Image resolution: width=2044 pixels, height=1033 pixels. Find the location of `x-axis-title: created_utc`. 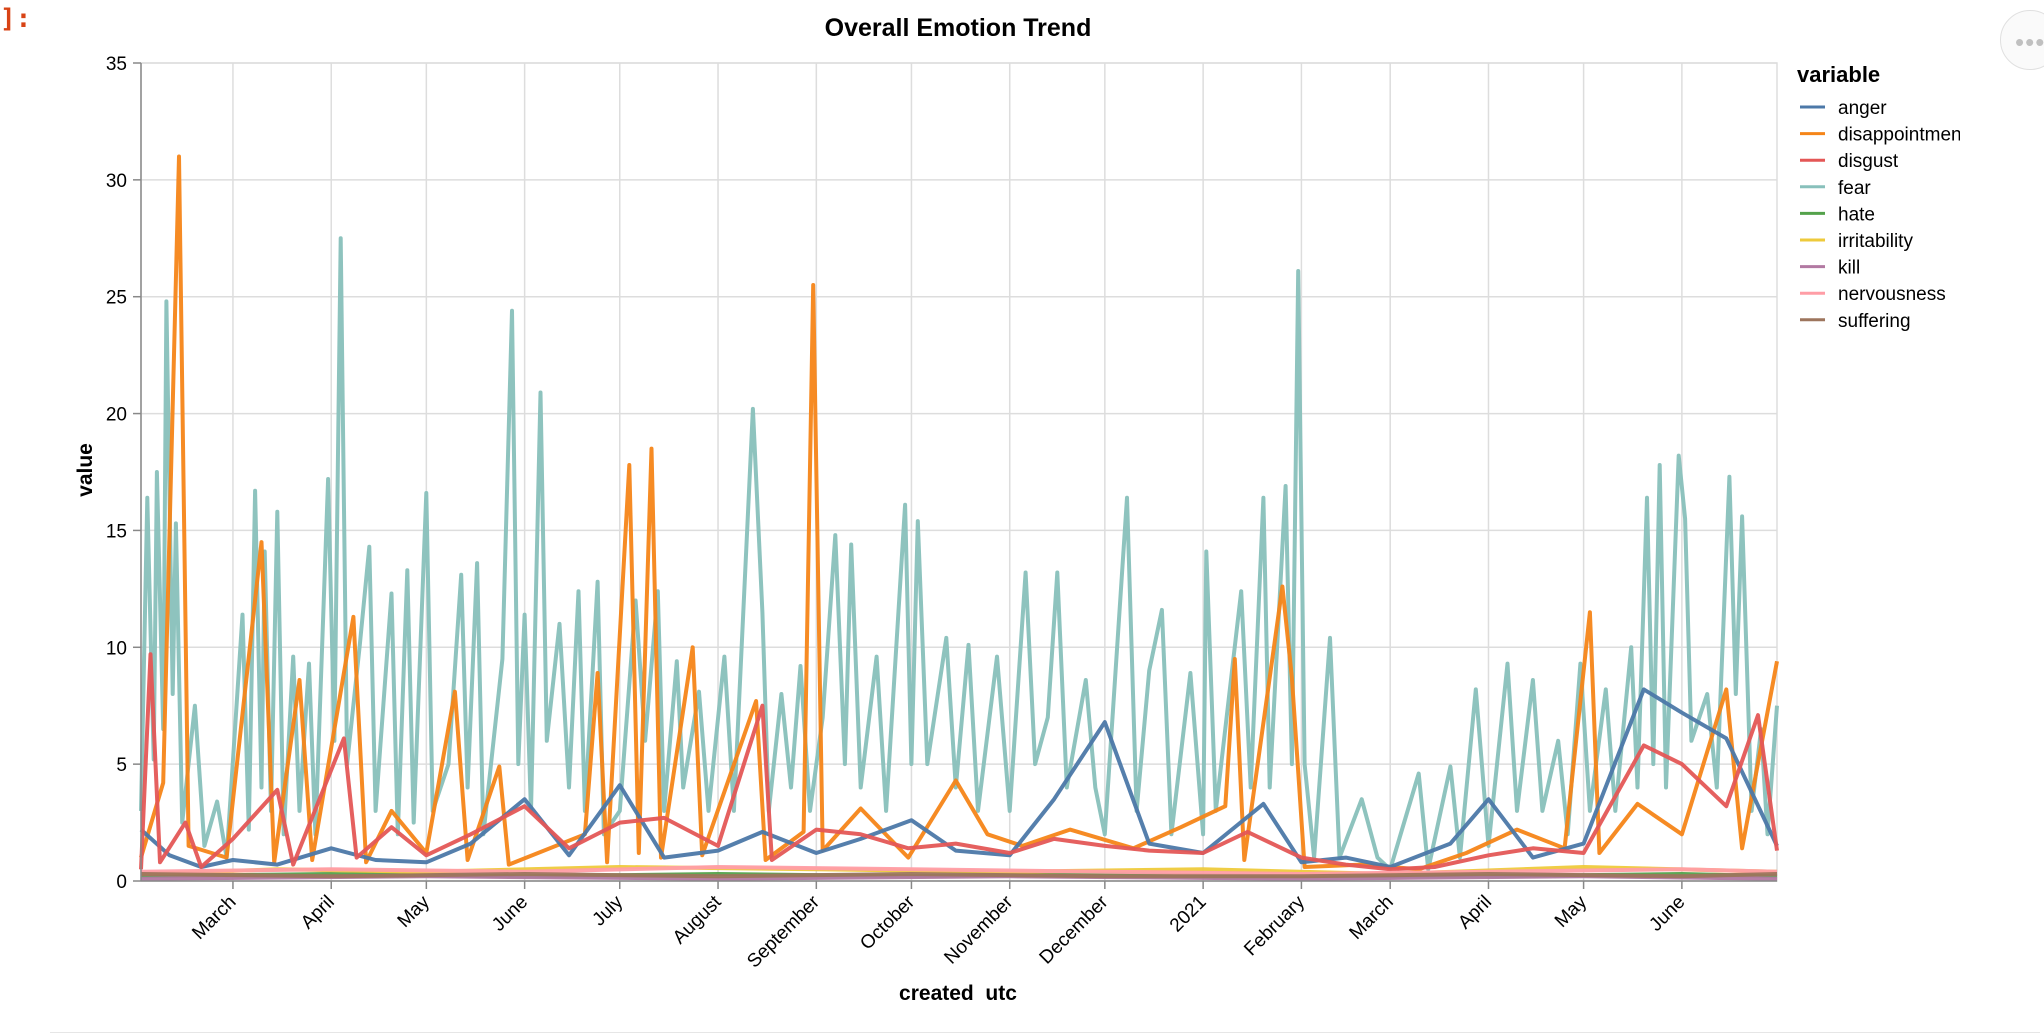

x-axis-title: created_utc is located at coordinates (958, 991).